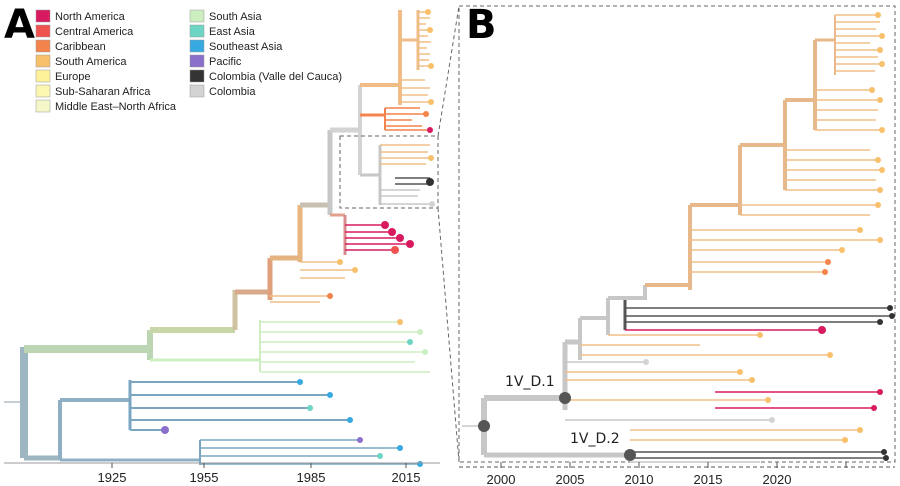  Describe the element at coordinates (448, 335) in the screenshot. I see `zoom-connector-bottom` at that location.